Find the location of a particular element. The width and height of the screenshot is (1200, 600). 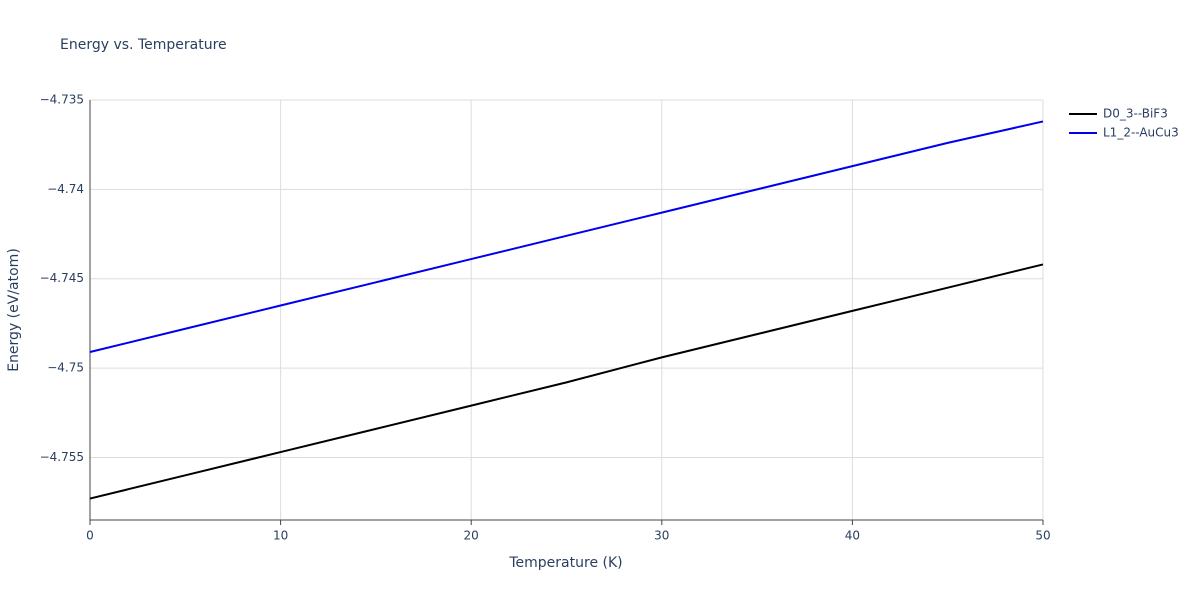

x-tick-label: 50 is located at coordinates (1042, 536).